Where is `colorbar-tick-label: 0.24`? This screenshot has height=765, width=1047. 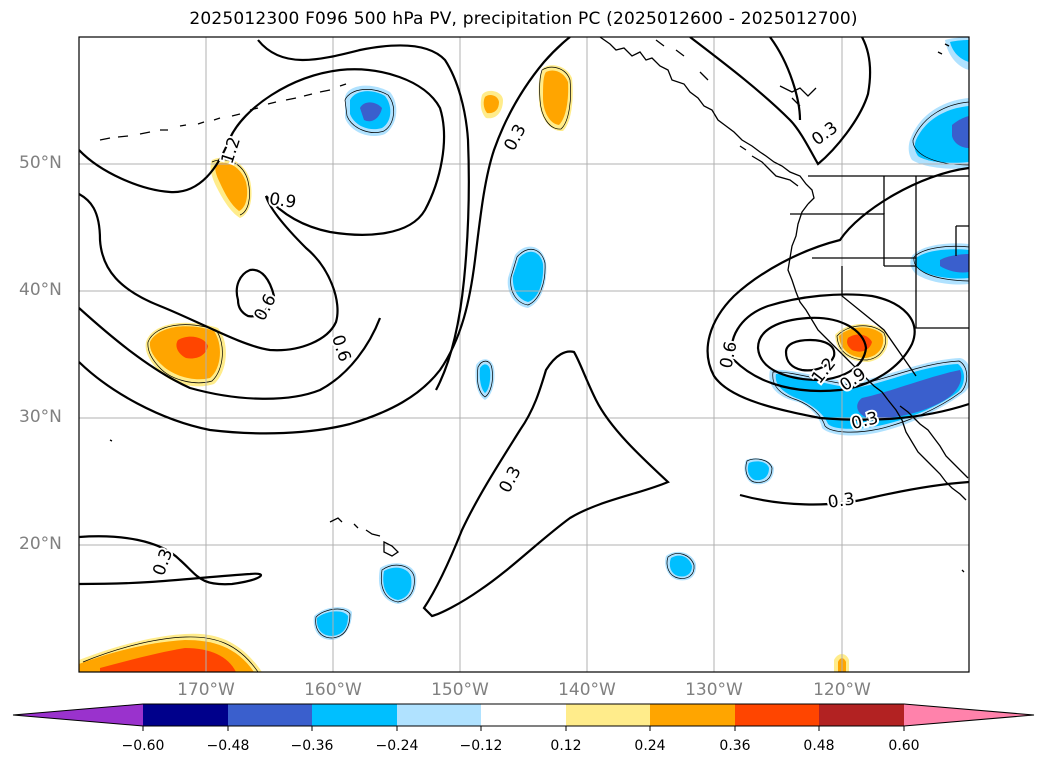 colorbar-tick-label: 0.24 is located at coordinates (650, 746).